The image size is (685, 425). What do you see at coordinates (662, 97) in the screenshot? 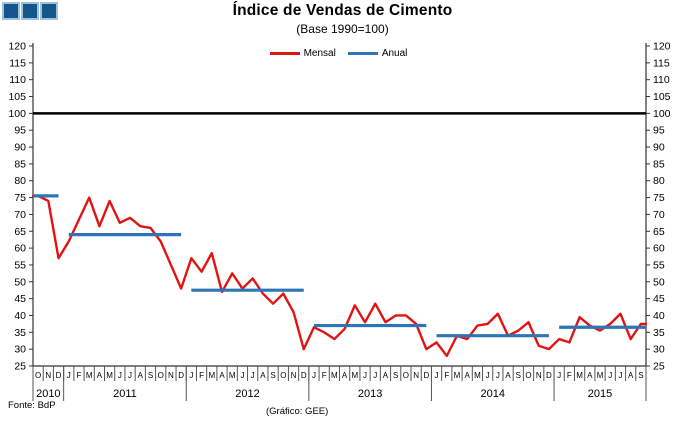
I see `y-axis-label-right: 105` at bounding box center [662, 97].